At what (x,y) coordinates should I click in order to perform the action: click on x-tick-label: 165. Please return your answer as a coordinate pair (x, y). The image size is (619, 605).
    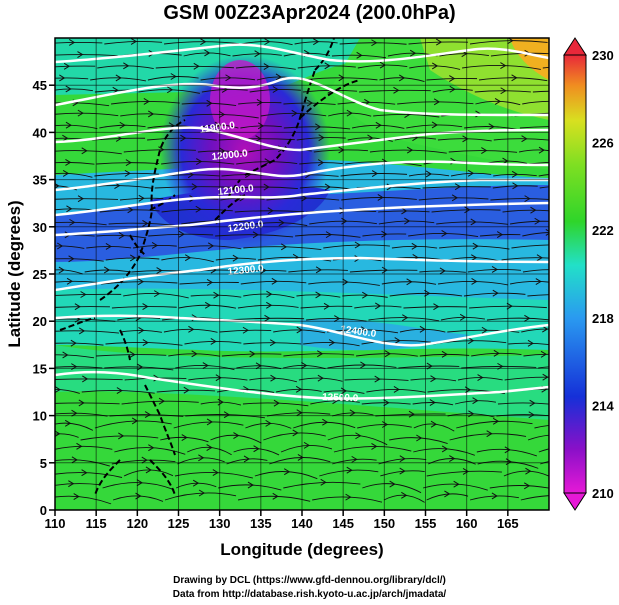
    Looking at the image, I should click on (508, 523).